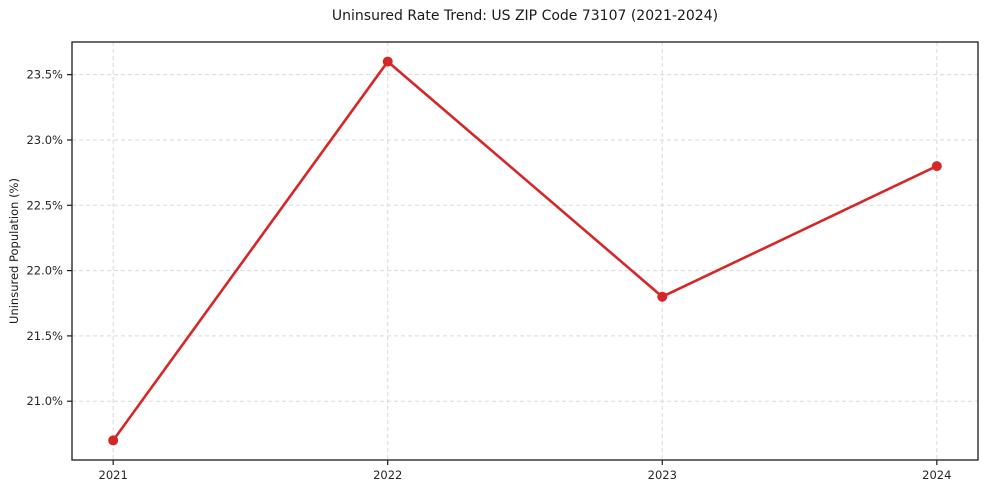 The height and width of the screenshot is (490, 989). I want to click on x-tick-label: 2024, so click(936, 475).